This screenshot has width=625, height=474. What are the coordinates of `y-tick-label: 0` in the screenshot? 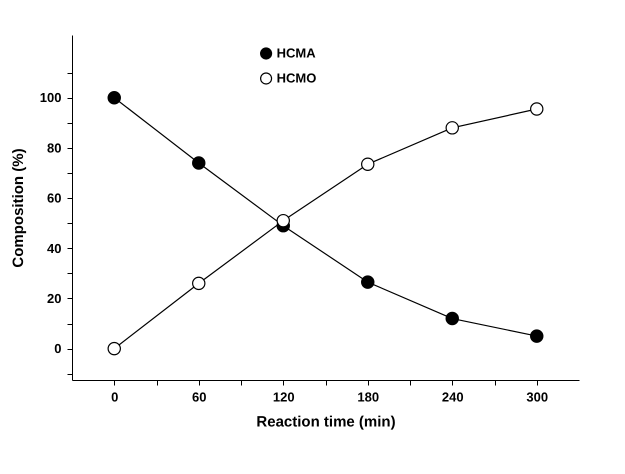 It's located at (58, 348).